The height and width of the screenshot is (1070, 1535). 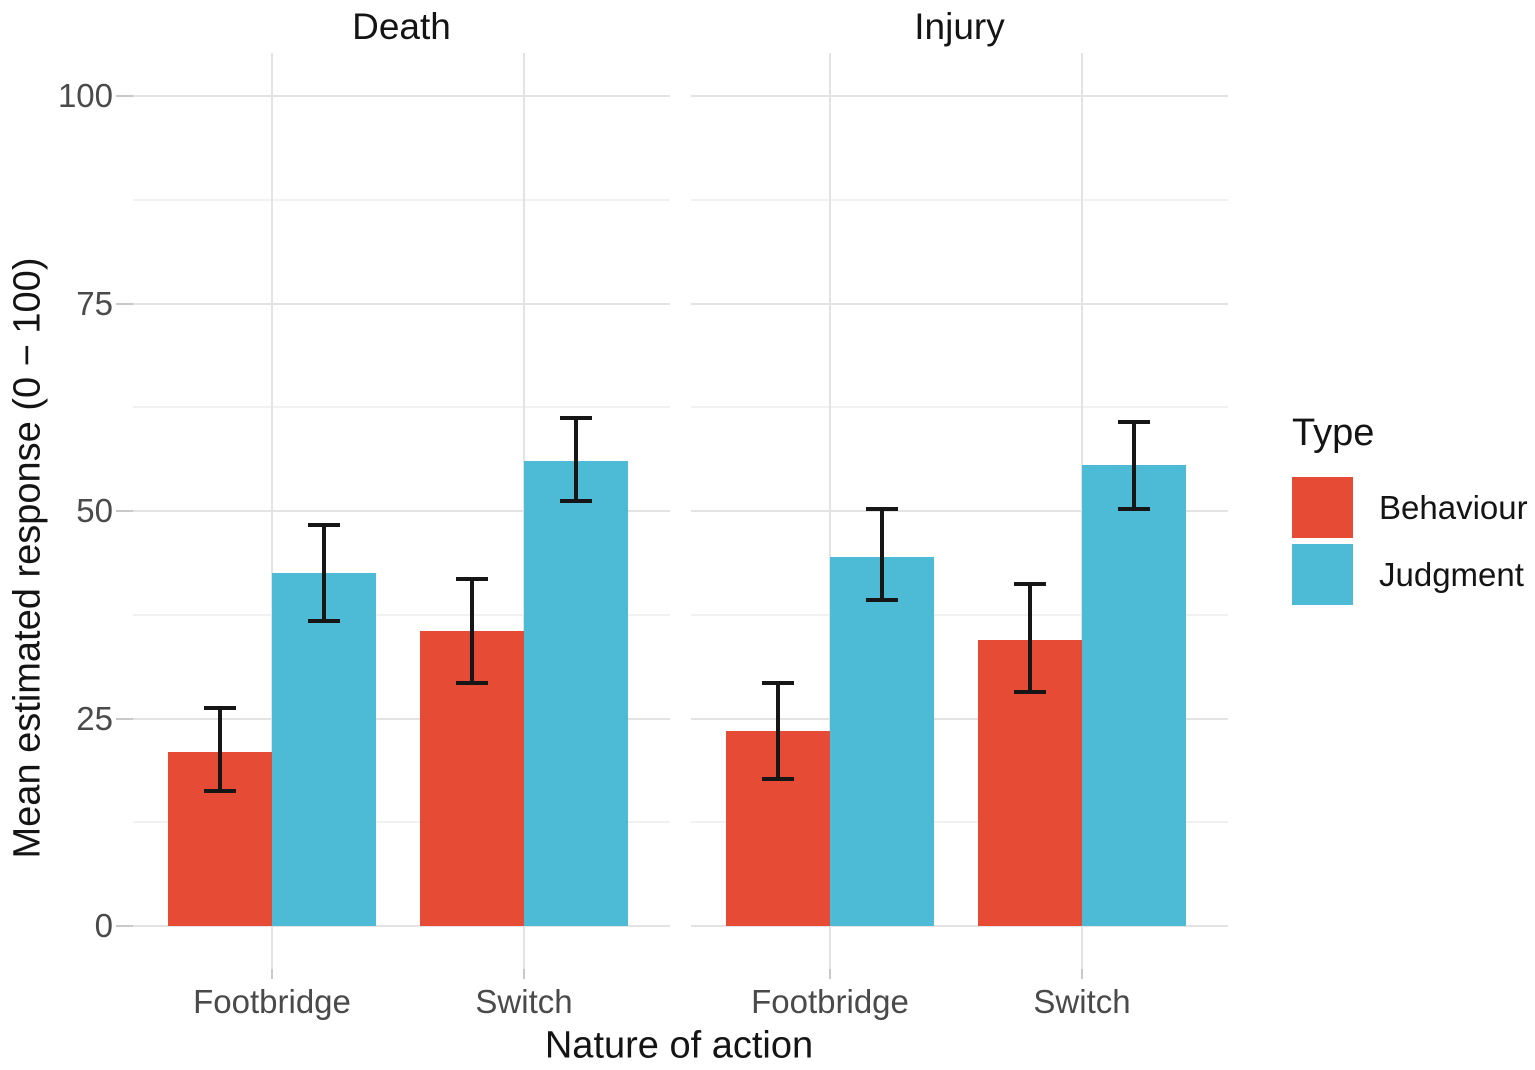 I want to click on error-bar-behaviour-switch-death, so click(x=472, y=631).